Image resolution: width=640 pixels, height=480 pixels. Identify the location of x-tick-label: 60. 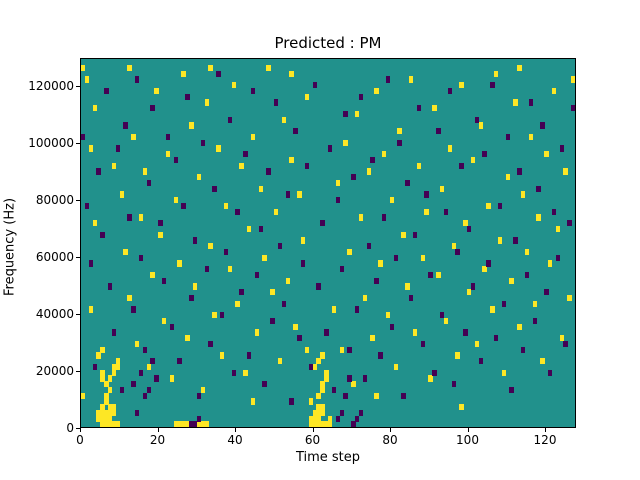
(312, 440).